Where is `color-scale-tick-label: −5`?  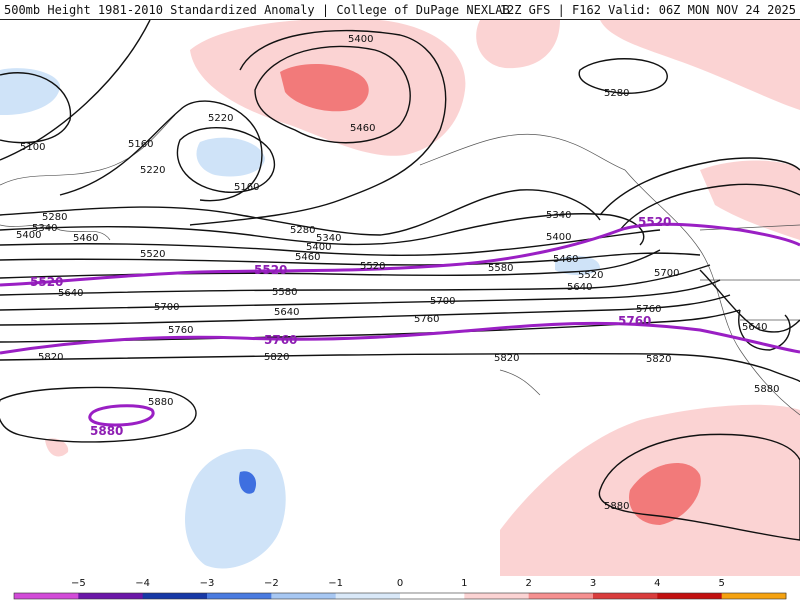 color-scale-tick-label: −5 is located at coordinates (78, 583).